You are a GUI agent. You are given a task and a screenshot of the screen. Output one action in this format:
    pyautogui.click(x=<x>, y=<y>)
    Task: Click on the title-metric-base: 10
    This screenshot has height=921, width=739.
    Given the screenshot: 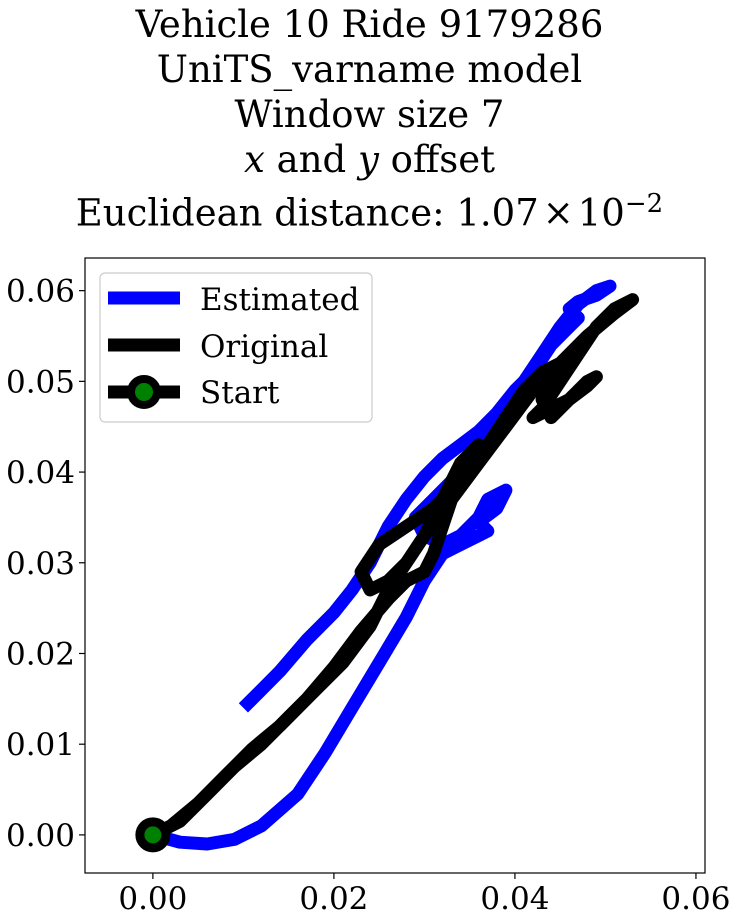 What is the action you would take?
    pyautogui.click(x=601, y=213)
    